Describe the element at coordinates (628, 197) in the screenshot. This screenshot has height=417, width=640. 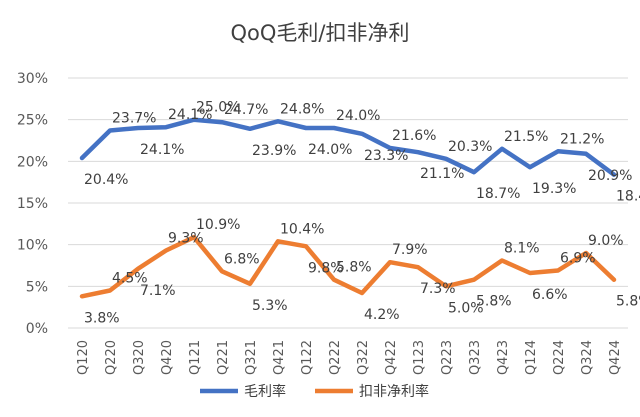
I see `data-label: 18.4%` at that location.